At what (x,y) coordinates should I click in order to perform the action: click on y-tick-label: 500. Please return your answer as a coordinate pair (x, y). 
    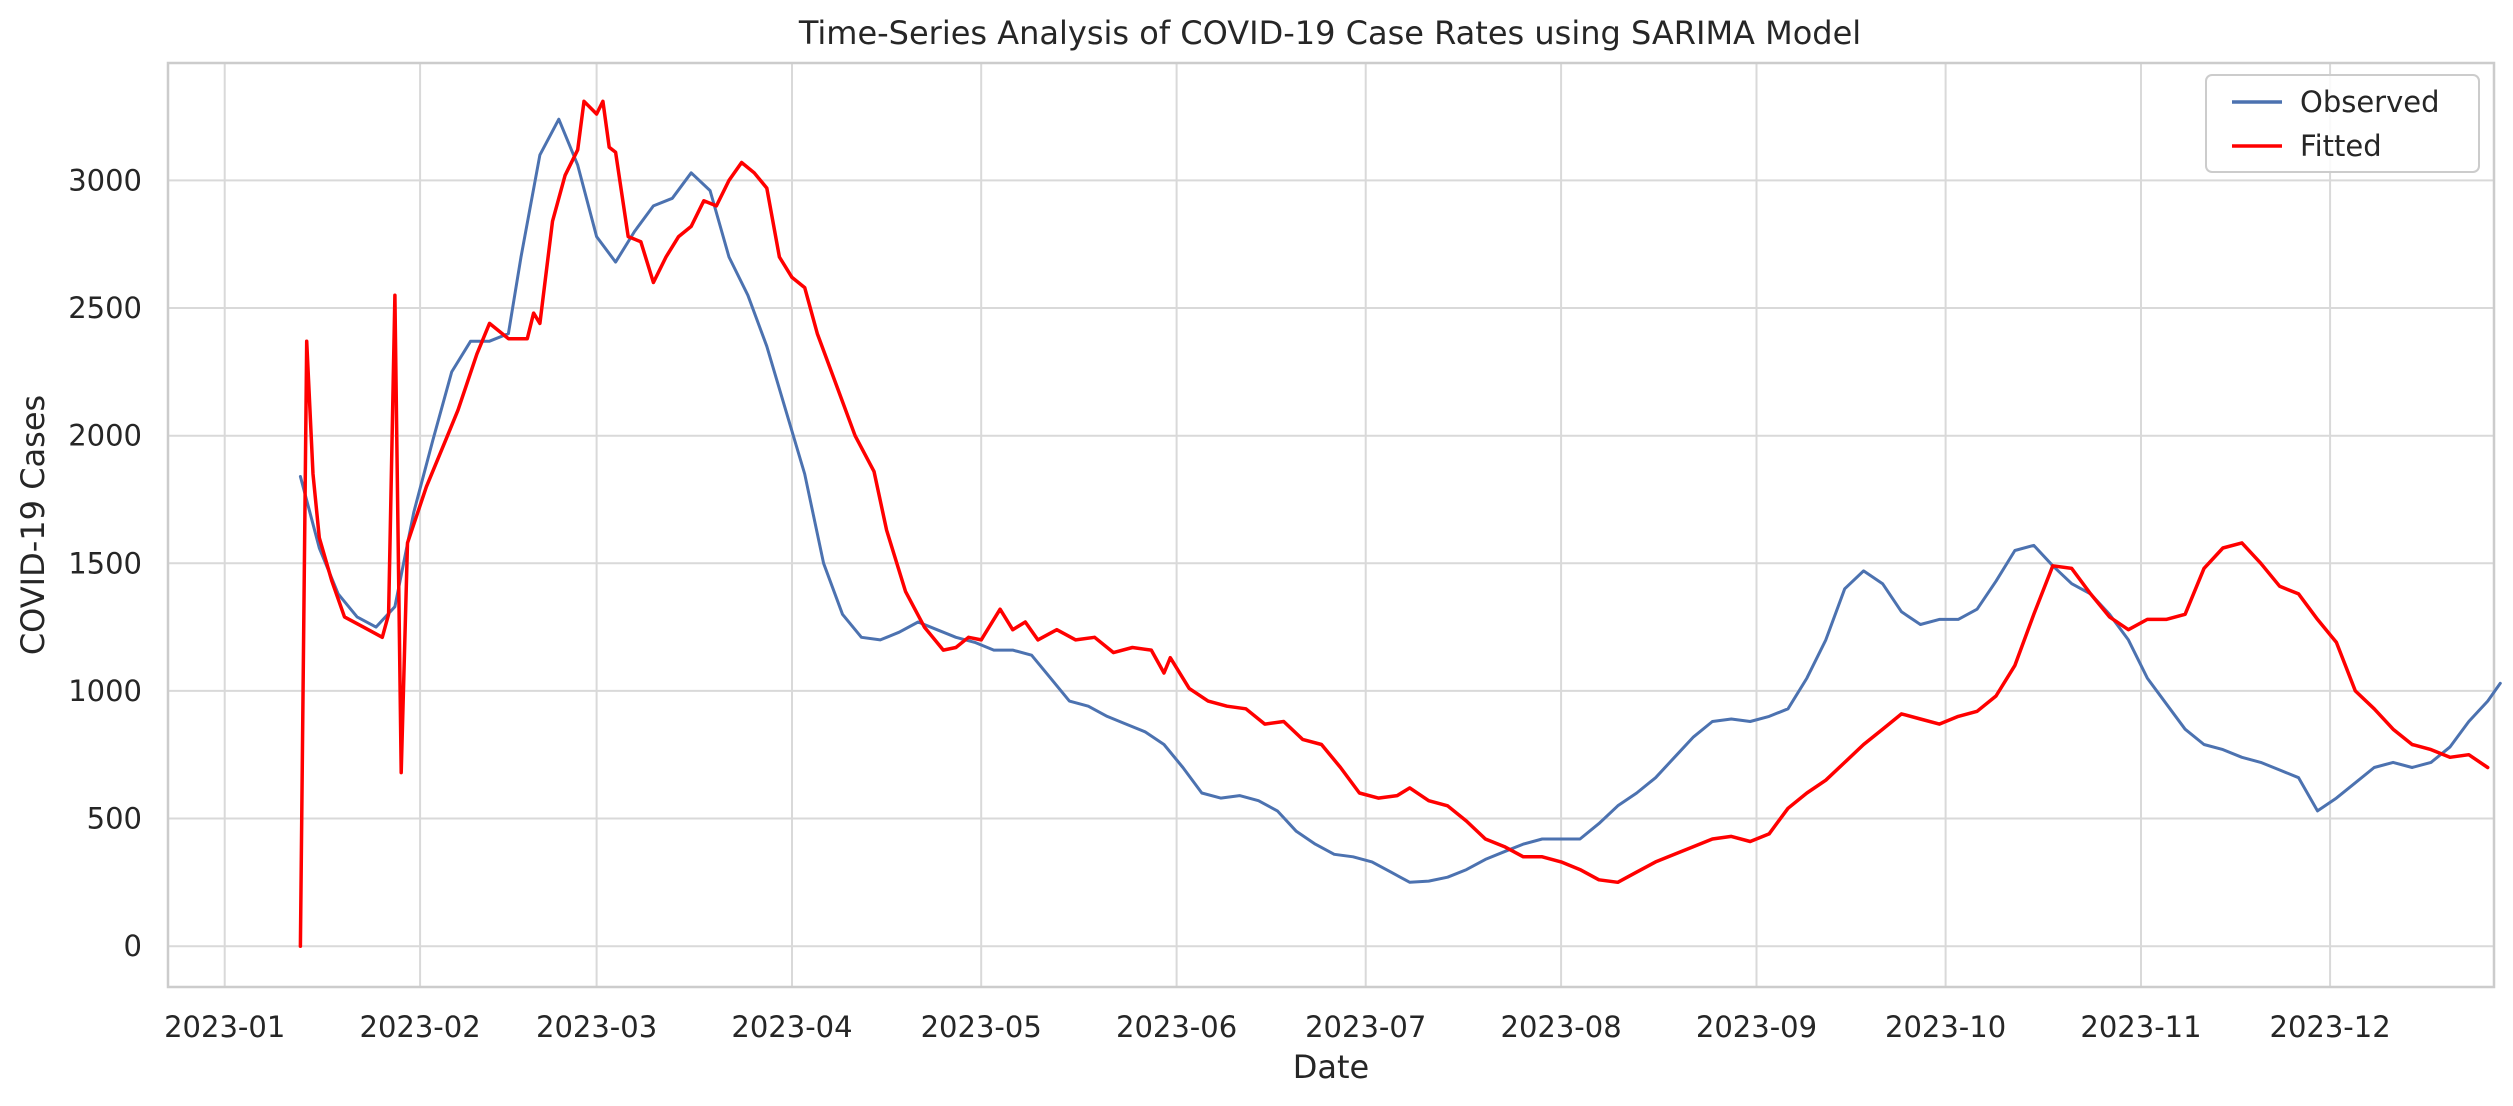
    Looking at the image, I should click on (114, 819).